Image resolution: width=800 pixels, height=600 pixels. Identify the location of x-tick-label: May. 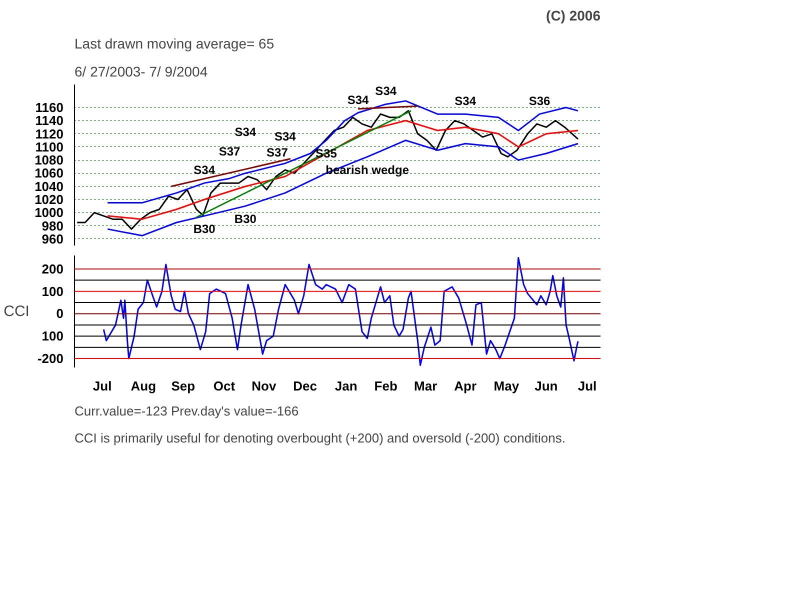
(507, 386).